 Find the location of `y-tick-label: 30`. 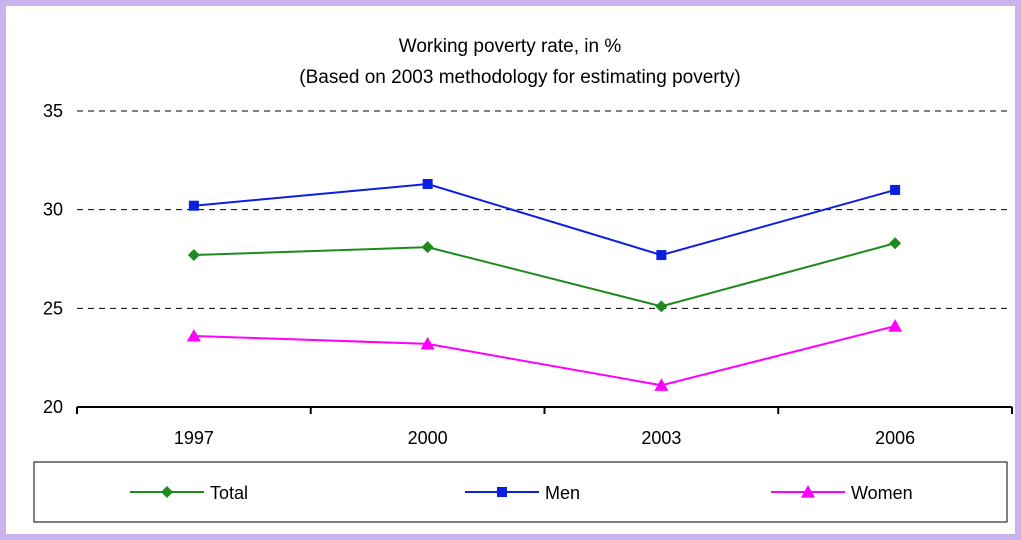

y-tick-label: 30 is located at coordinates (53, 210).